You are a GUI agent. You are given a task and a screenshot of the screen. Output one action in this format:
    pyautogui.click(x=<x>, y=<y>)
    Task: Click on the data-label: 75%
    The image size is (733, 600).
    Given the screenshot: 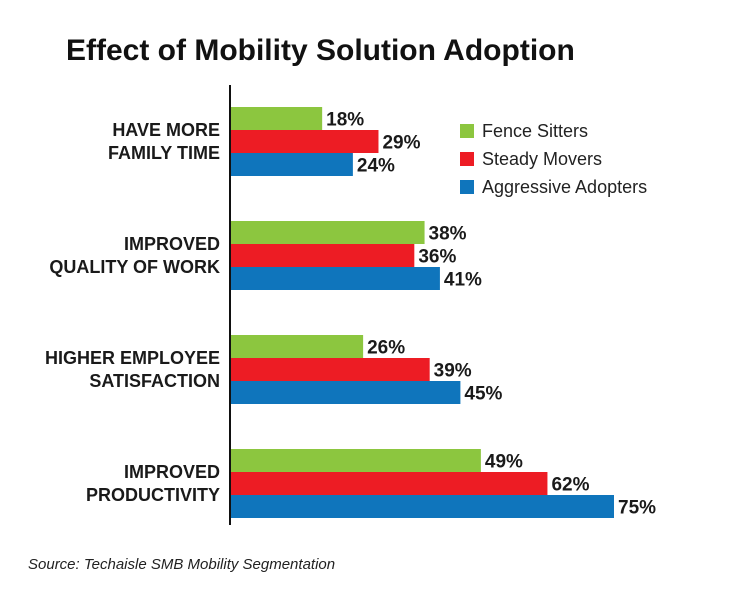 What is the action you would take?
    pyautogui.click(x=637, y=508)
    